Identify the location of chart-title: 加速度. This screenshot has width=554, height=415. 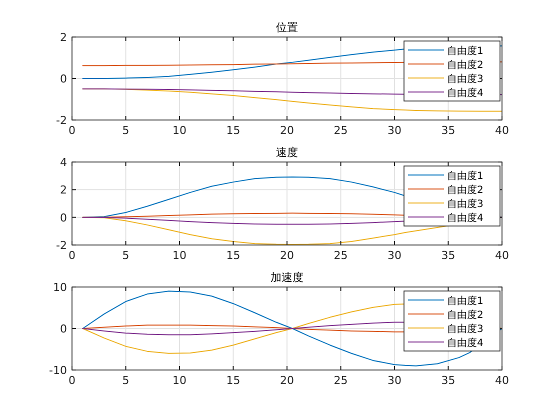
(287, 277).